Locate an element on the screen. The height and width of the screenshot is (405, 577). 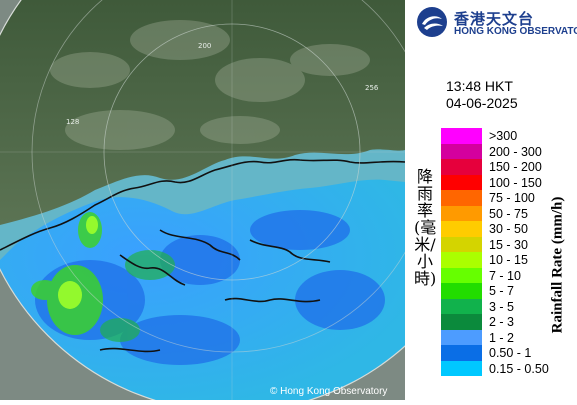
legend-label: 0.50 - 1 is located at coordinates (510, 353).